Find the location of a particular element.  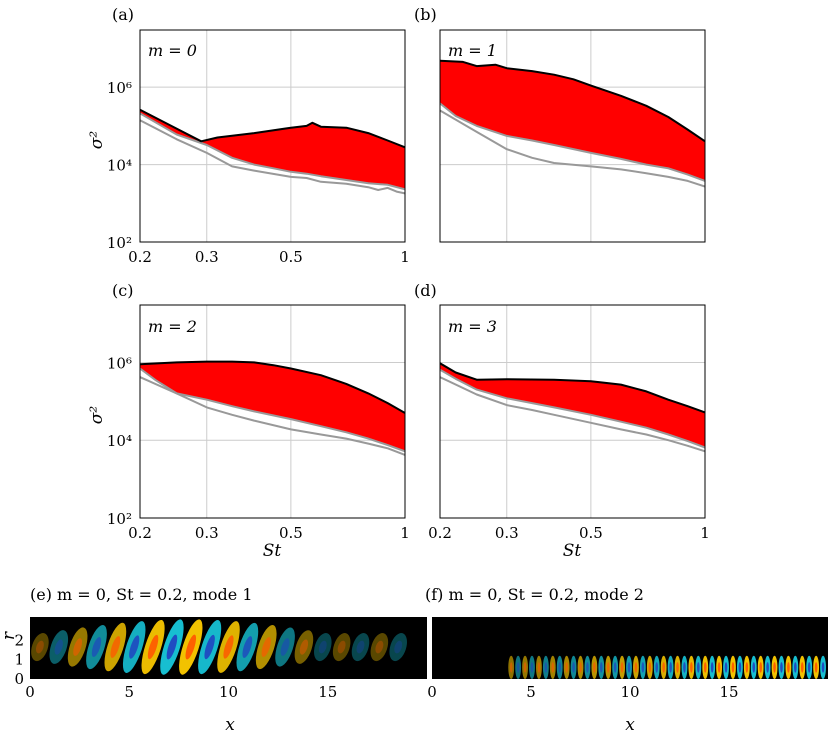

x-axis-label-e: x is located at coordinates (230, 724).